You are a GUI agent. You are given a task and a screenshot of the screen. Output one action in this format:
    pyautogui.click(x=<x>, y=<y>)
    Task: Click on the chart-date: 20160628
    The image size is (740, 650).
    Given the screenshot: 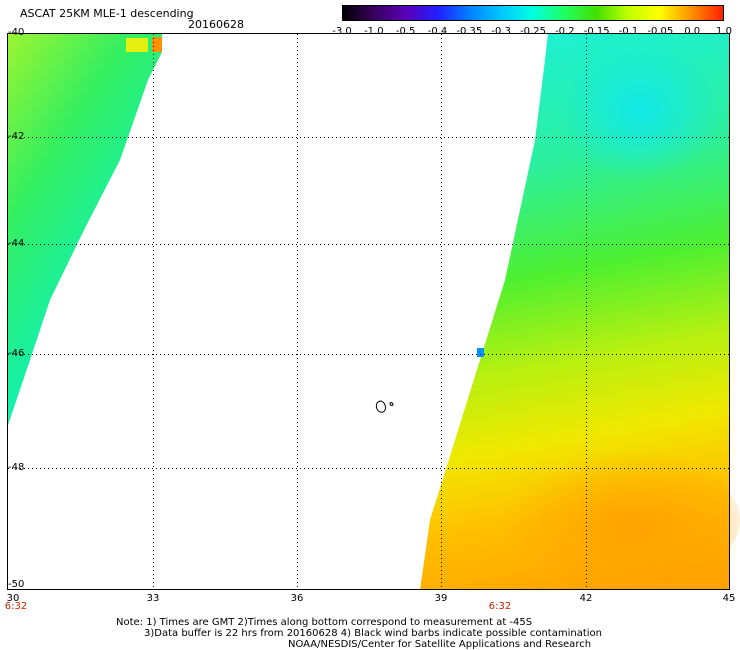 What is the action you would take?
    pyautogui.click(x=216, y=24)
    